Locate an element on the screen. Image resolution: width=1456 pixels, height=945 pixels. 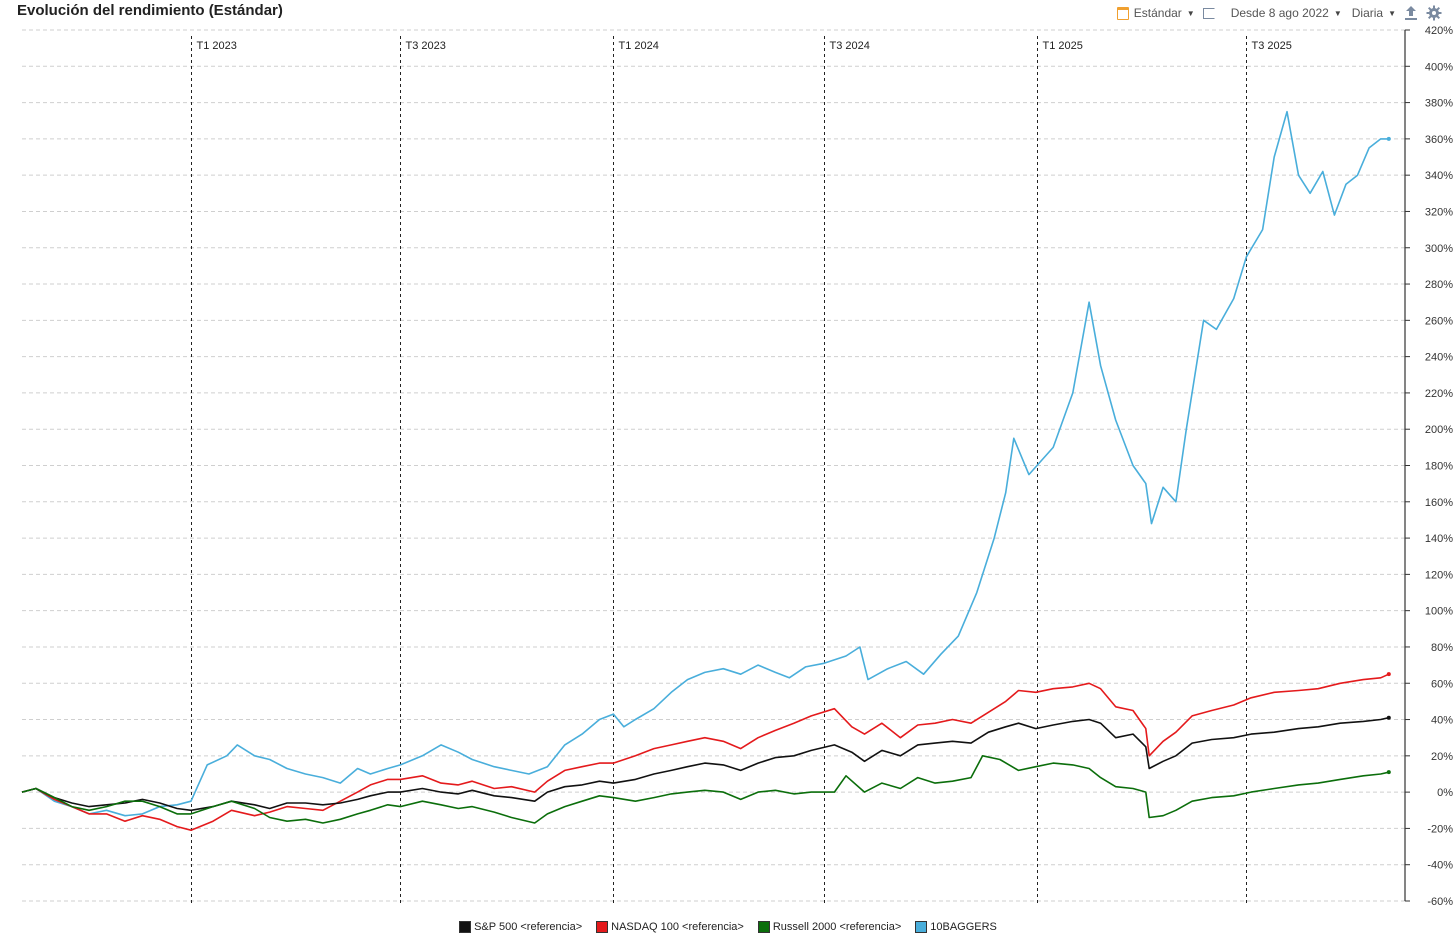
series-line-russell-2000 is located at coordinates (705, 789).